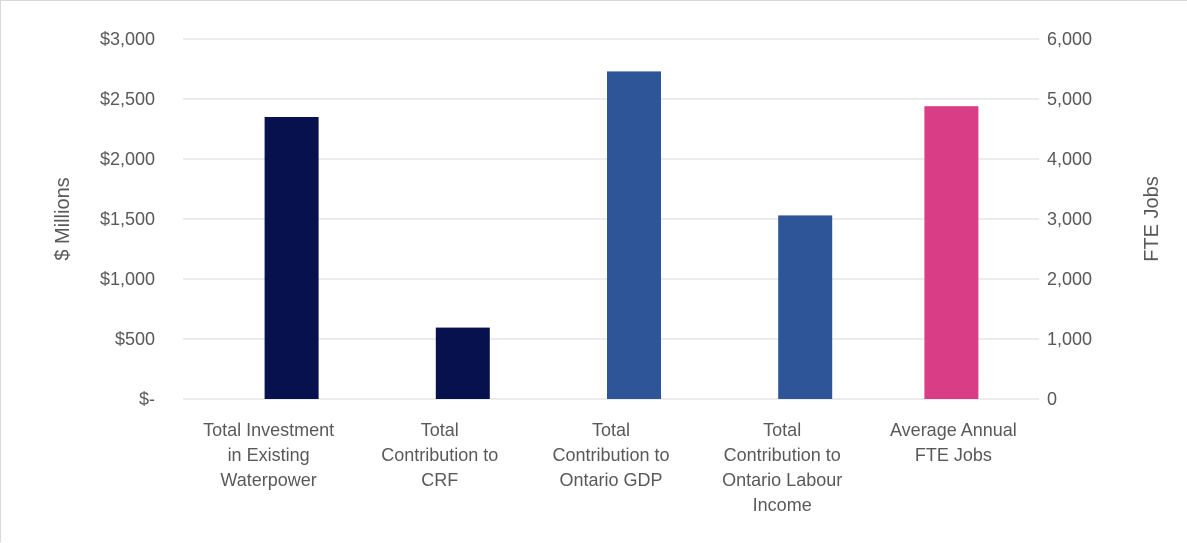  I want to click on left-axis-tick-label: $-, so click(147, 399).